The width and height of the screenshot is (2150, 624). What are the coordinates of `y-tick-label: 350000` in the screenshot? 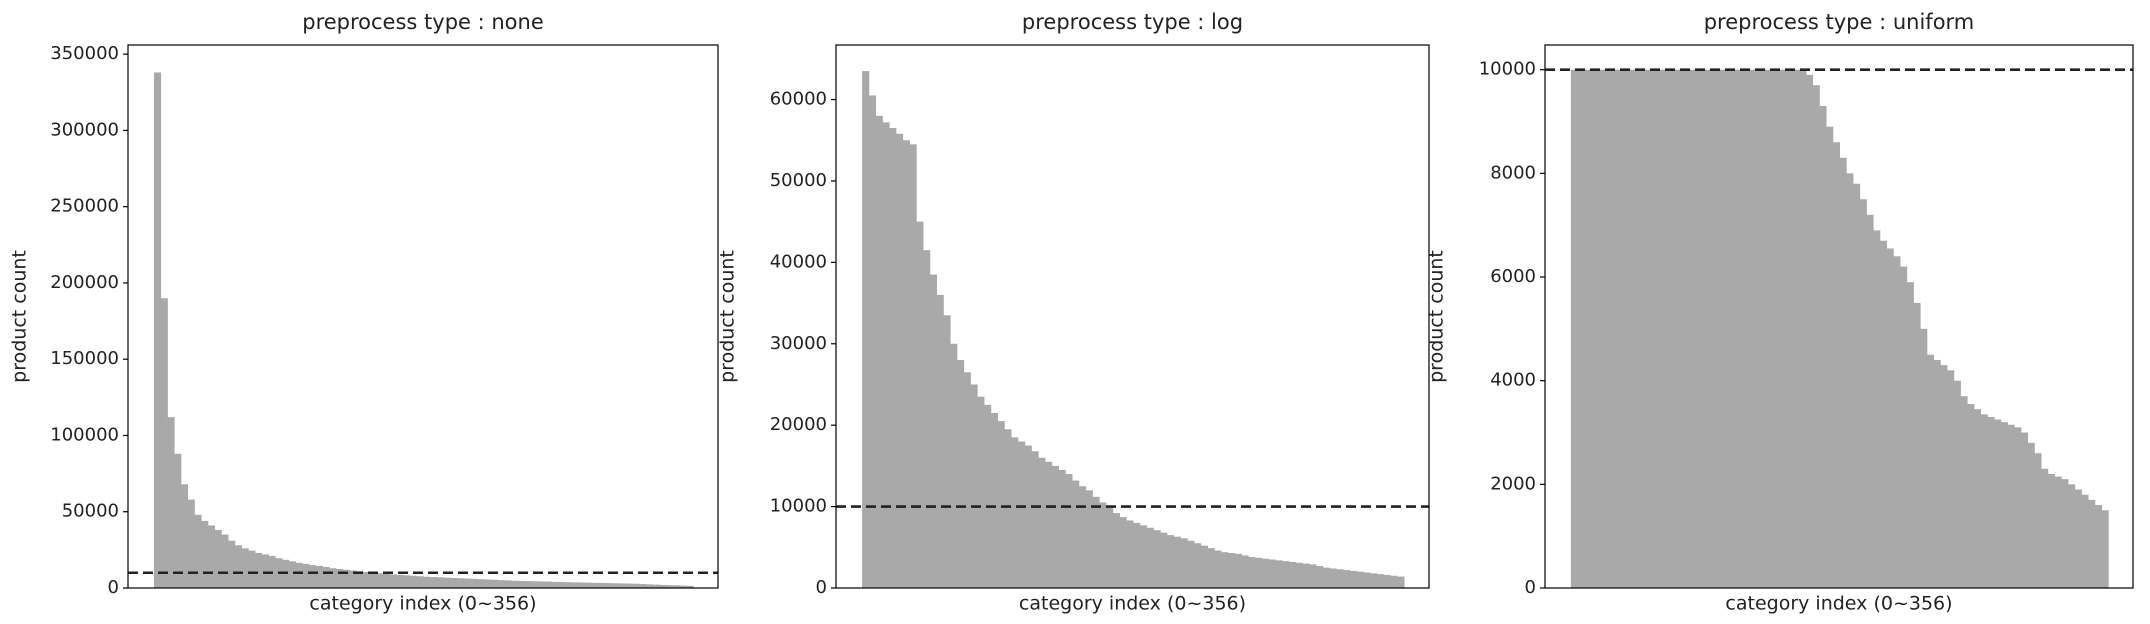 It's located at (84, 53).